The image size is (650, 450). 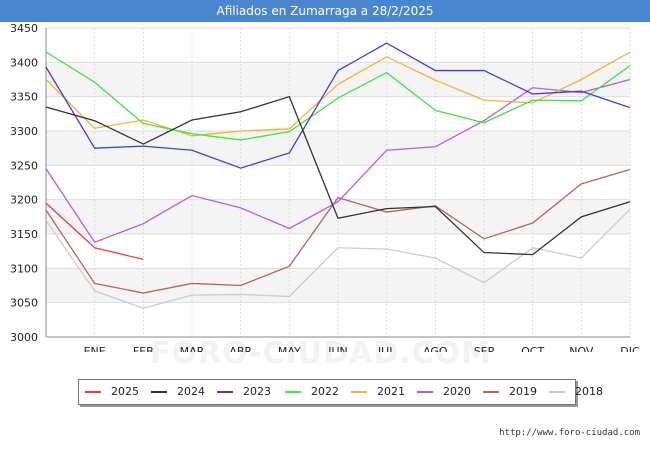 What do you see at coordinates (630, 348) in the screenshot?
I see `x-tick-label: DIC` at bounding box center [630, 348].